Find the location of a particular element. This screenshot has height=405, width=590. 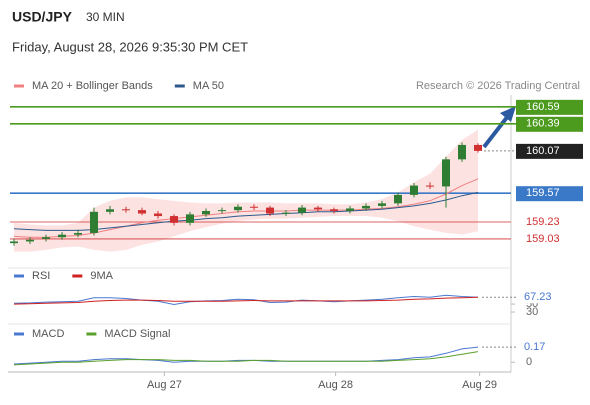

x-tick-label: Aug 28 is located at coordinates (335, 385).